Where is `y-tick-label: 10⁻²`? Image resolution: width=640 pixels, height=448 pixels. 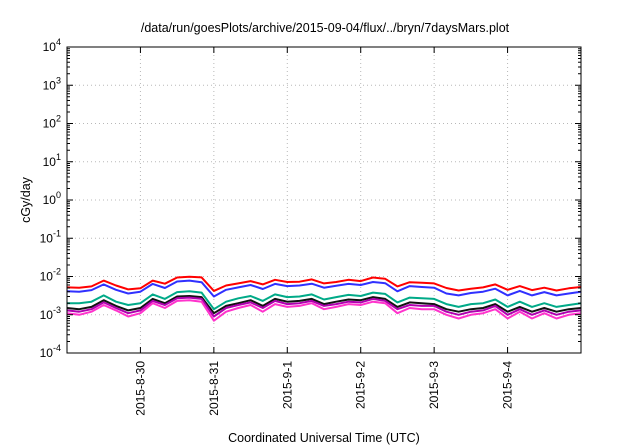
y-tick-label: 10⁻² is located at coordinates (50, 275).